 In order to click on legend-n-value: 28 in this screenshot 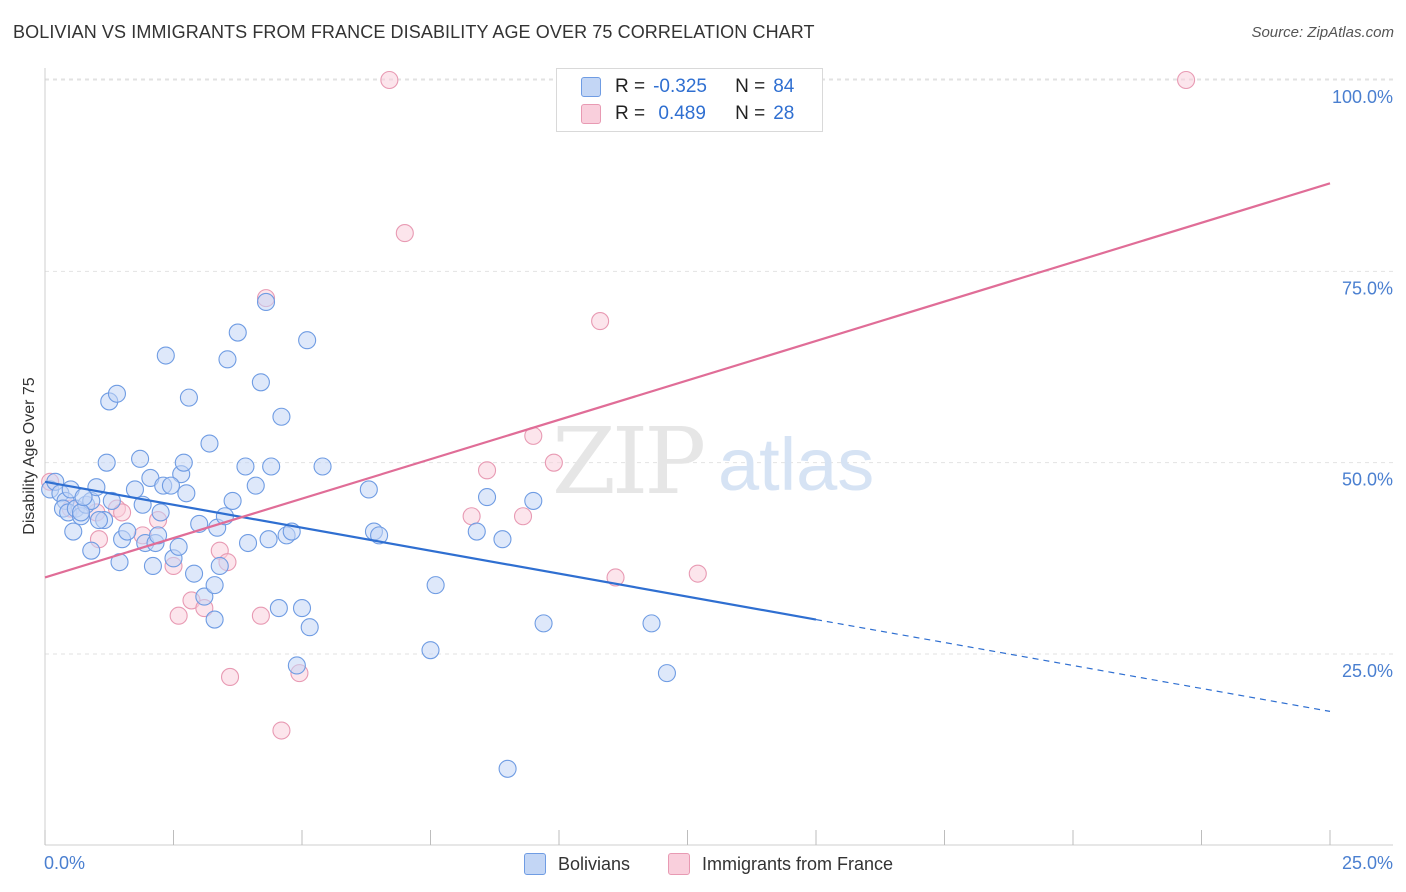, I will do `click(784, 113)`.